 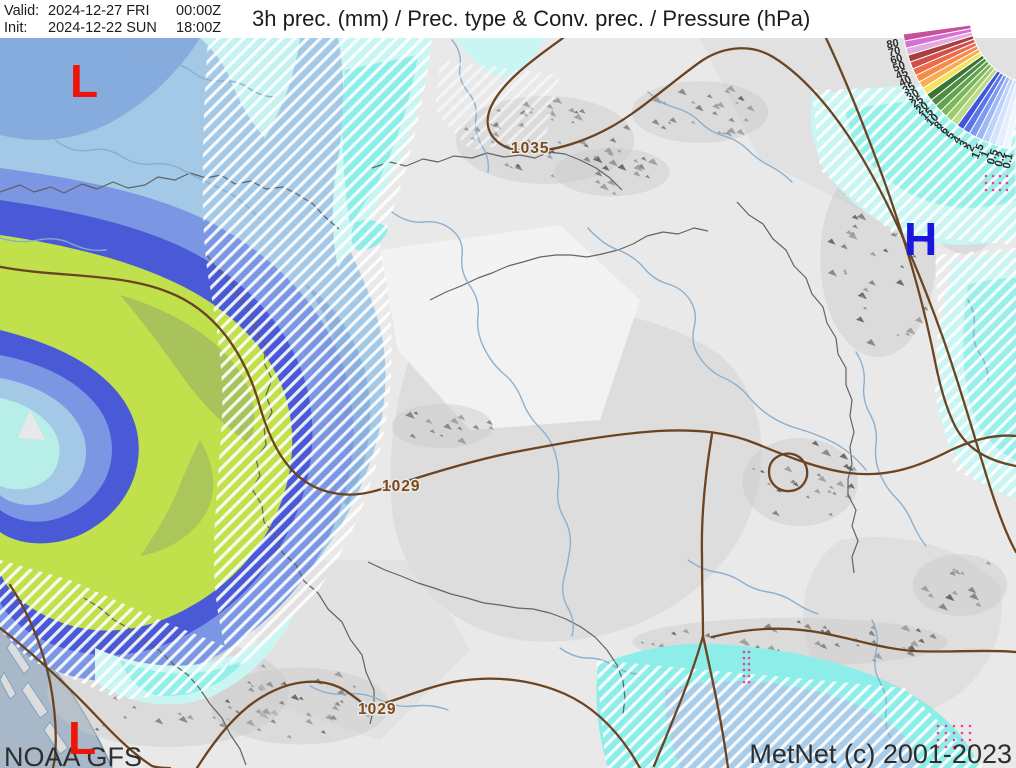 What do you see at coordinates (788, 472) in the screenshot?
I see `isobar-small-loop` at bounding box center [788, 472].